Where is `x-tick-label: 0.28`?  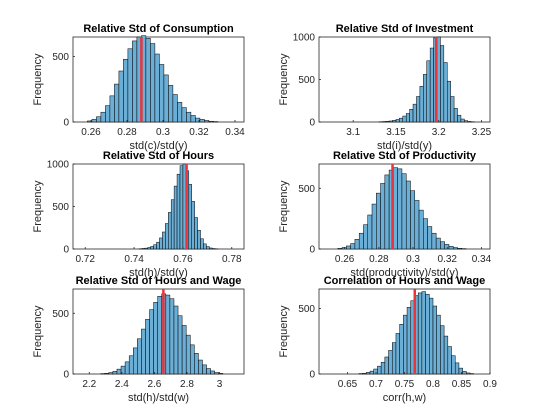
x-tick-label: 0.28 is located at coordinates (379, 259).